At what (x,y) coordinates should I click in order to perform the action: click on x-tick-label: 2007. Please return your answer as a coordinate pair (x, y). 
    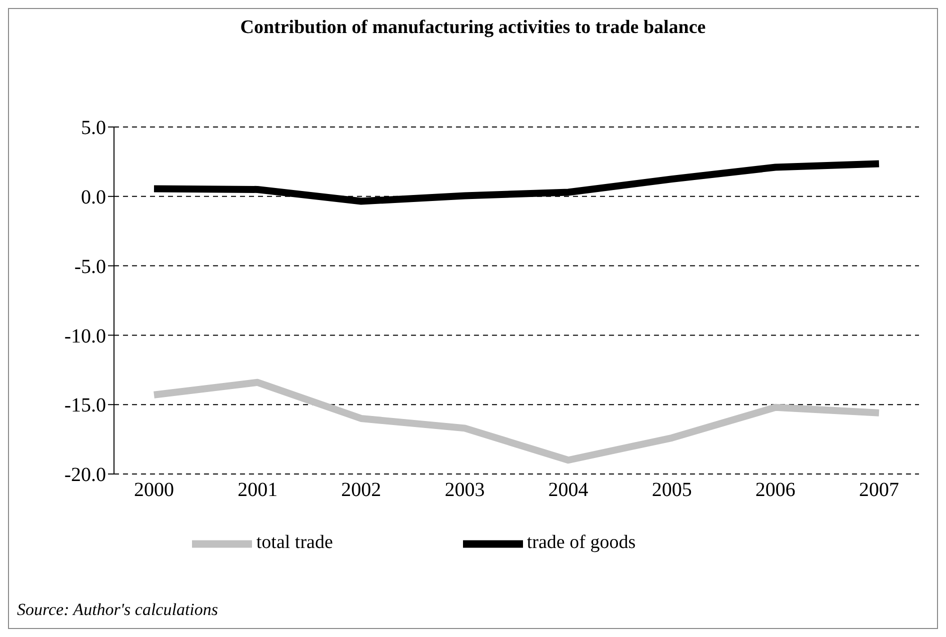
    Looking at the image, I should click on (879, 490).